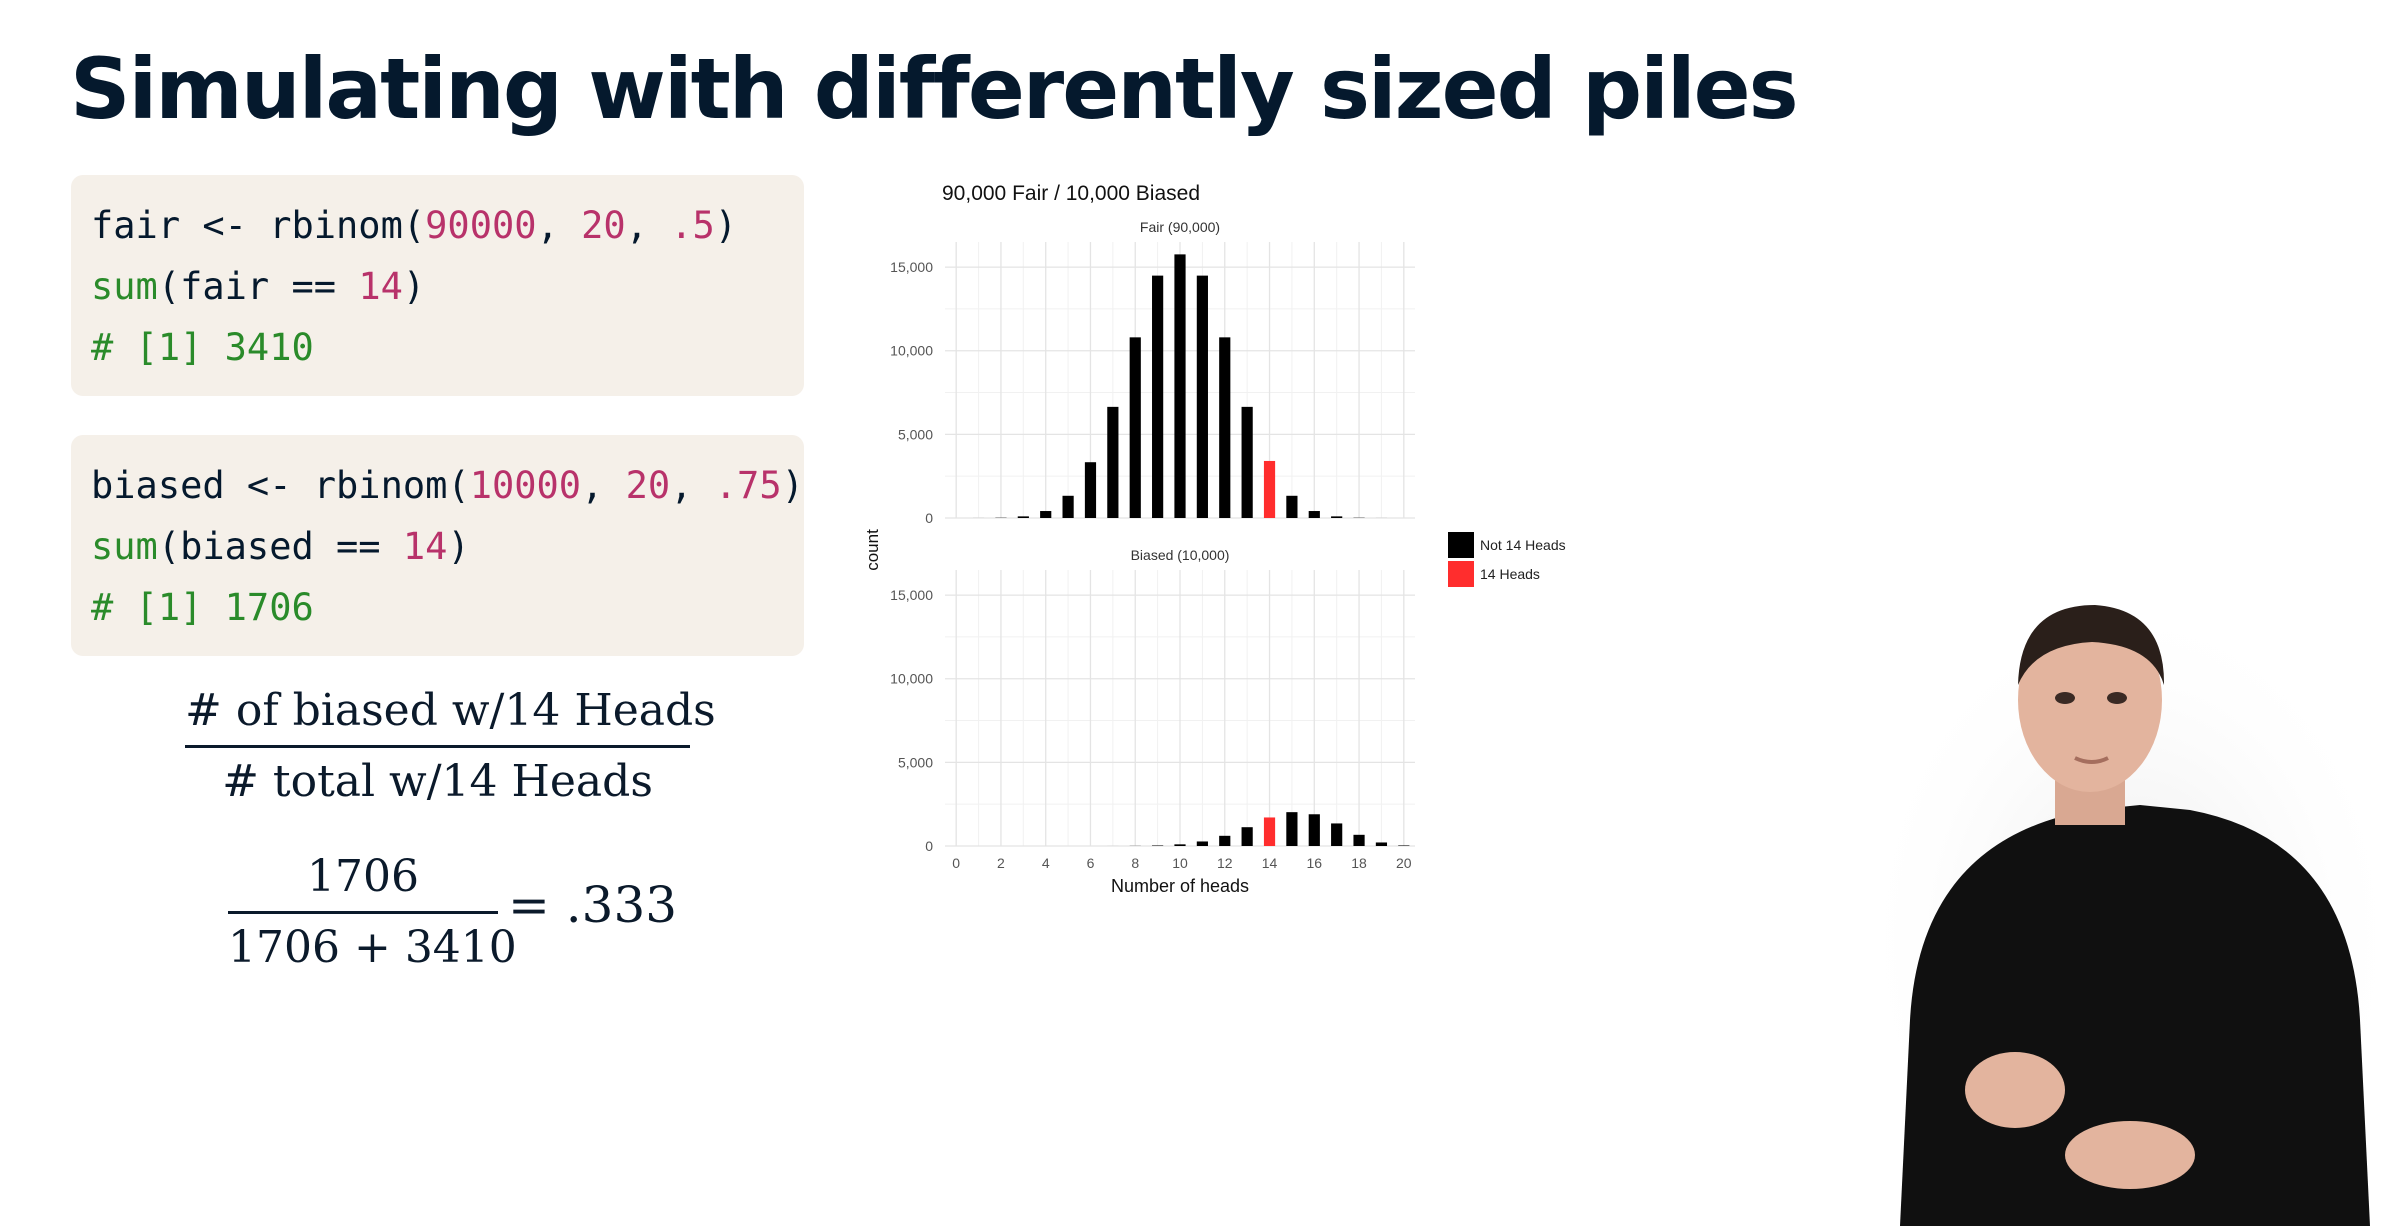 The width and height of the screenshot is (2382, 1226). I want to click on x-tick-label: 18, so click(1359, 863).